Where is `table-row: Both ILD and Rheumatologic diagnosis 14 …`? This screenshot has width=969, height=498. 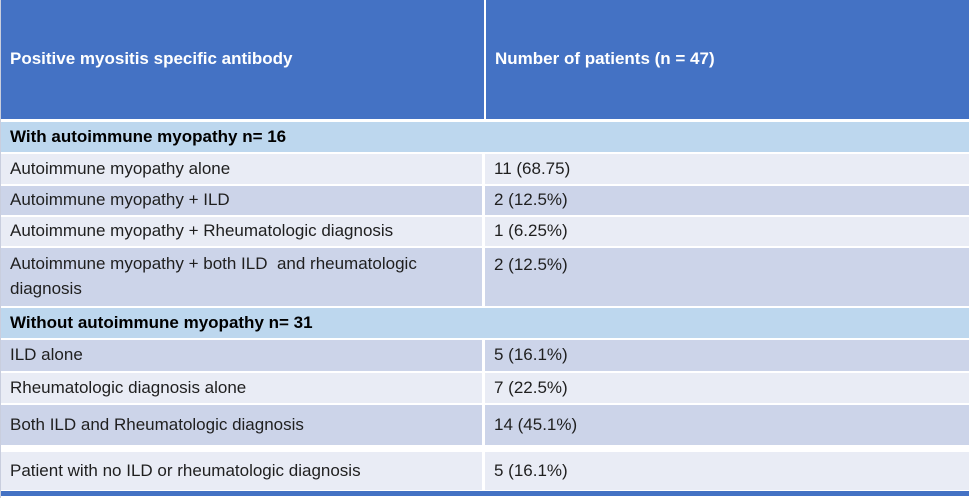
table-row: Both ILD and Rheumatologic diagnosis 14 … is located at coordinates (485, 425).